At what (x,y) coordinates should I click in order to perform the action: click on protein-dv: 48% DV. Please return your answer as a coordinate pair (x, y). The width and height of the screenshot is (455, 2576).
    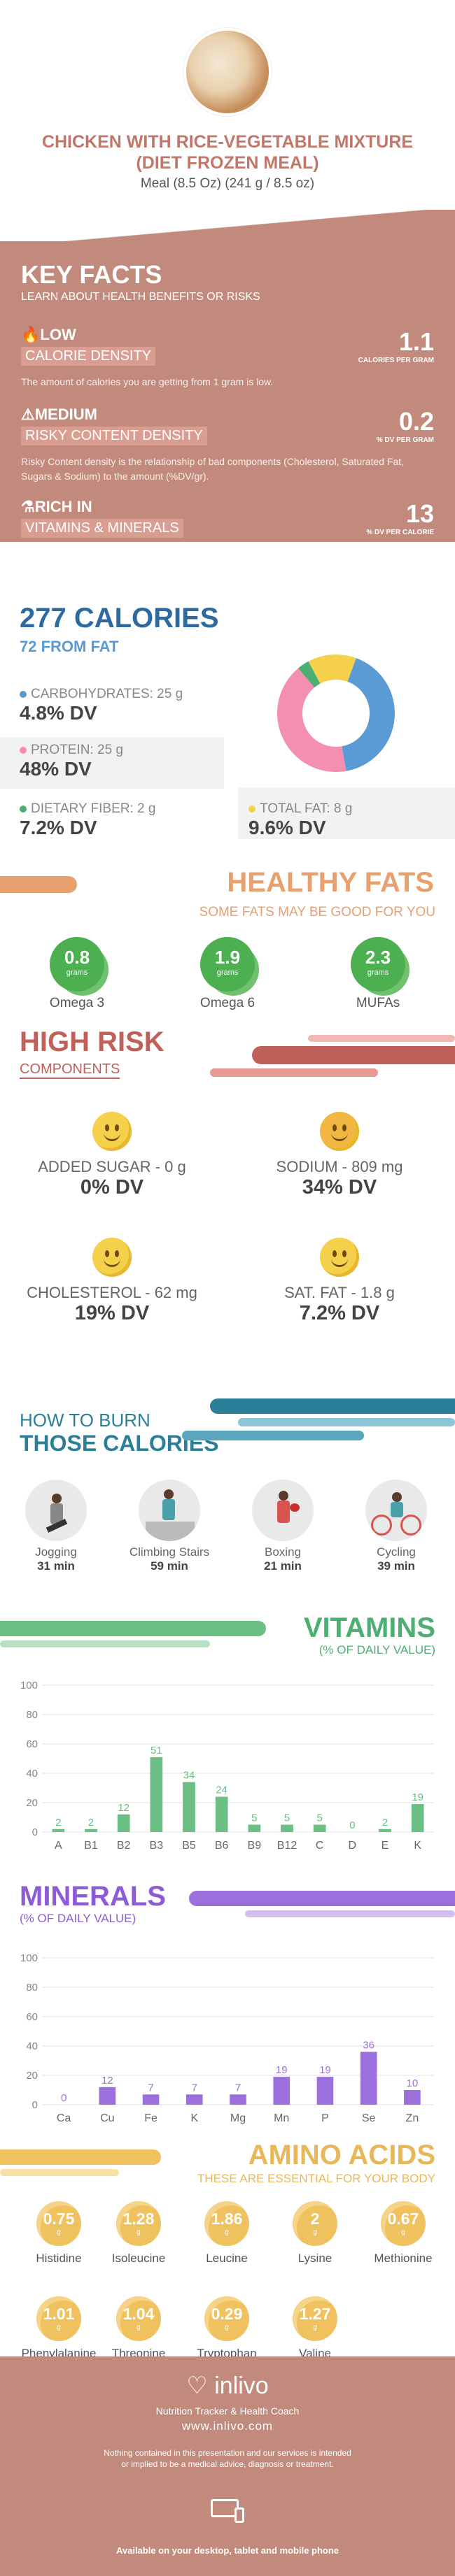
    Looking at the image, I should click on (56, 769).